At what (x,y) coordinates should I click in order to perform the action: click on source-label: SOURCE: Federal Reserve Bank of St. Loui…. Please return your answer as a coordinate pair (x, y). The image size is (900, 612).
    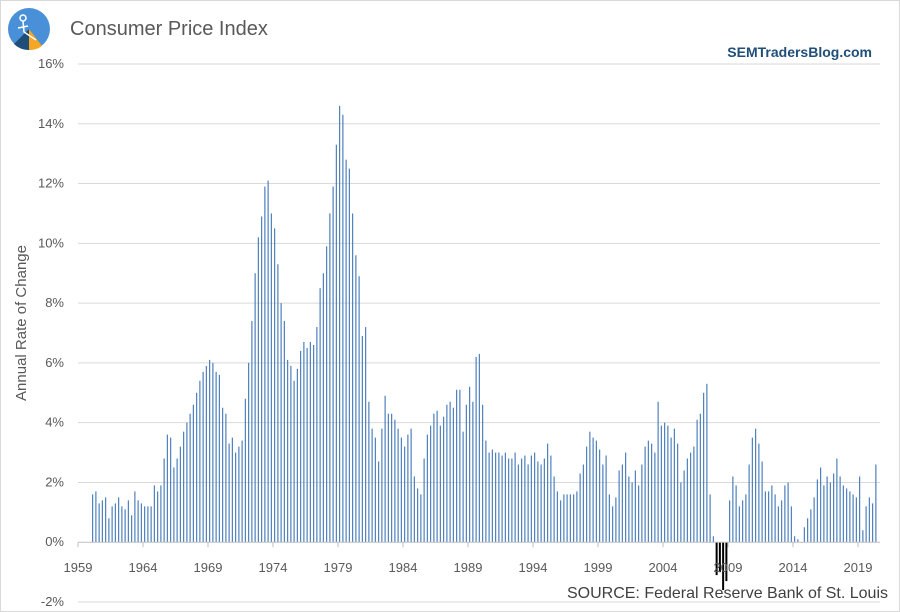
    Looking at the image, I should click on (727, 593).